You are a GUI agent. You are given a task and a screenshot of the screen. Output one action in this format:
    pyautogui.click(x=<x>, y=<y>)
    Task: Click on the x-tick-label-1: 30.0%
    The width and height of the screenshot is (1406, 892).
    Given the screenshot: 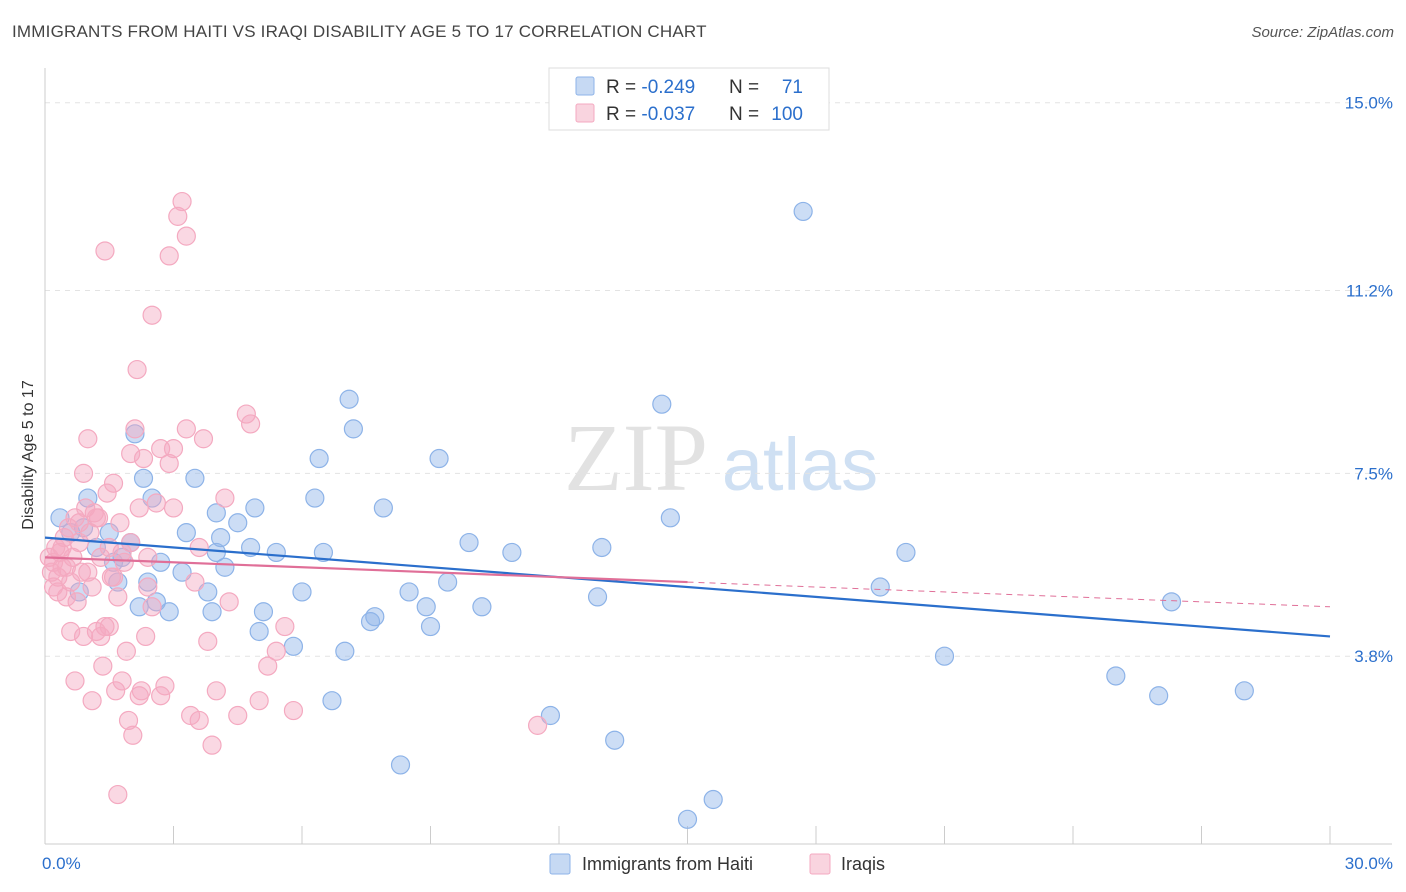 What is the action you would take?
    pyautogui.click(x=1369, y=863)
    